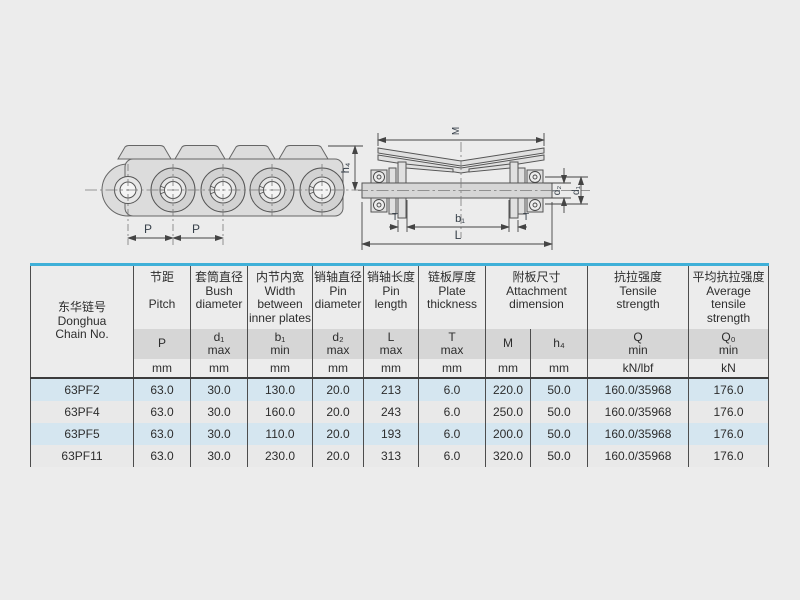 The image size is (800, 600). What do you see at coordinates (280, 411) in the screenshot?
I see `cell-value: 160.0` at bounding box center [280, 411].